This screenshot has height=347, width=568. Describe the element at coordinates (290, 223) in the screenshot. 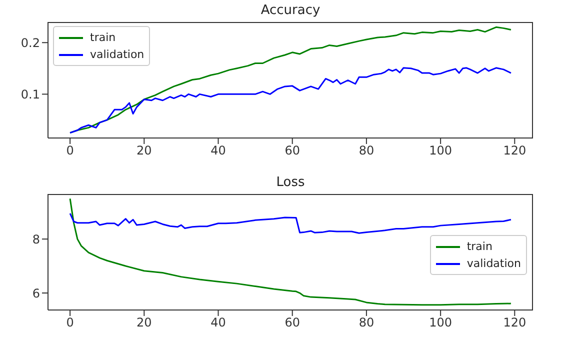

I see `line-series` at that location.